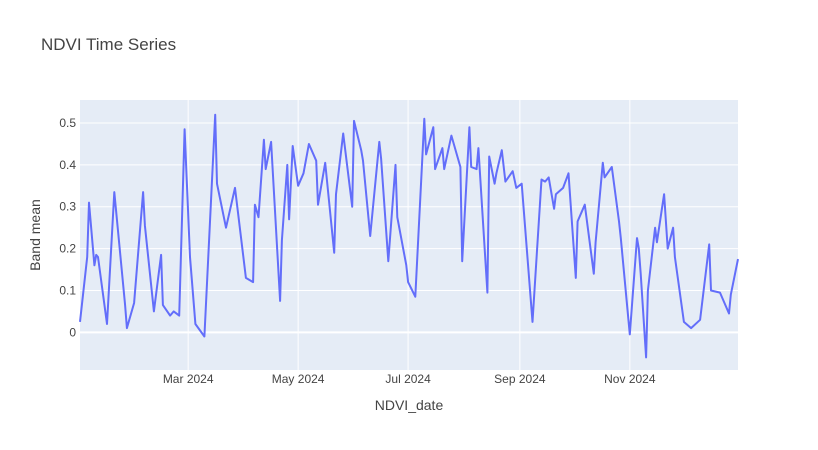  Describe the element at coordinates (67, 165) in the screenshot. I see `y-tick-label: 0.4` at that location.